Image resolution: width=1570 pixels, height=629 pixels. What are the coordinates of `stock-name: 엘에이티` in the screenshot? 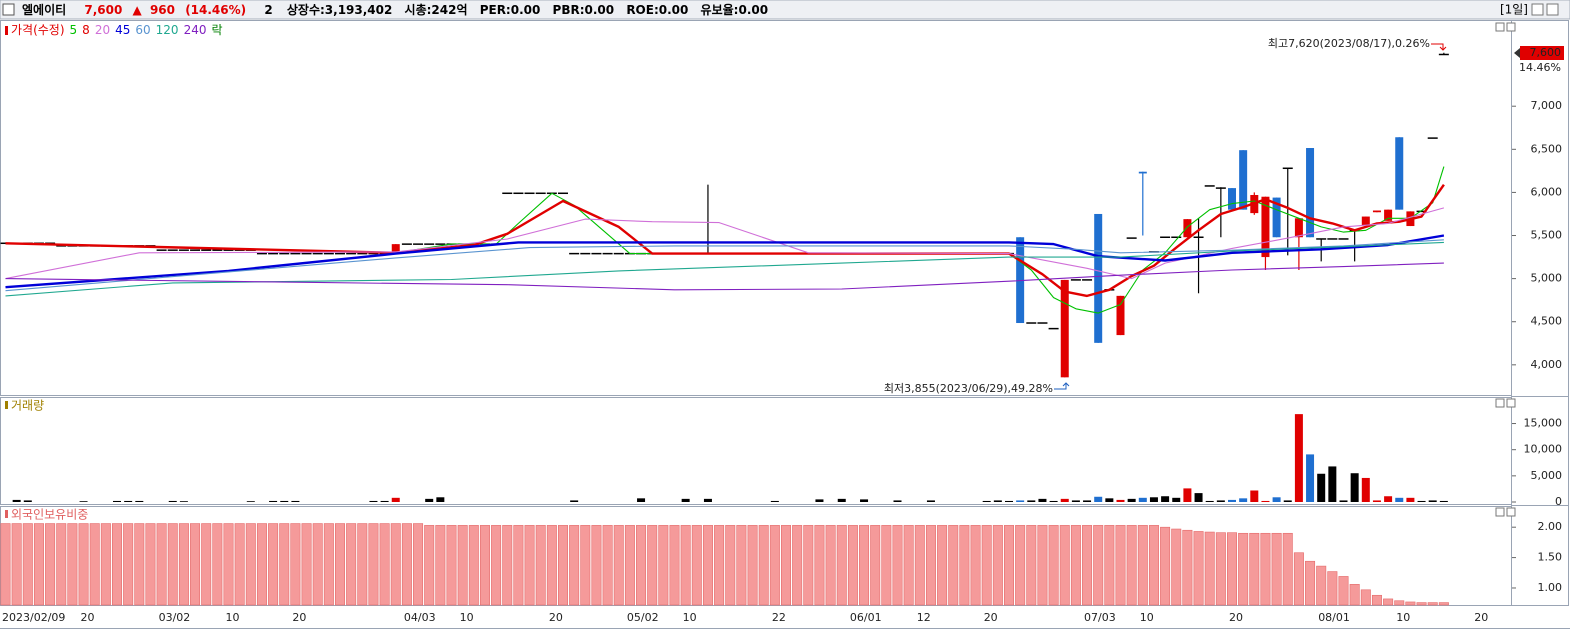 It's located at (44, 9).